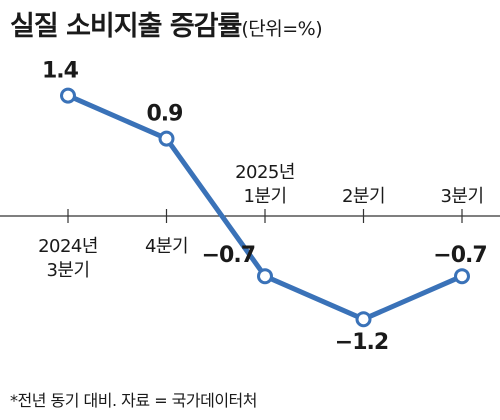 The width and height of the screenshot is (500, 420). I want to click on data-label: −1.2, so click(361, 342).